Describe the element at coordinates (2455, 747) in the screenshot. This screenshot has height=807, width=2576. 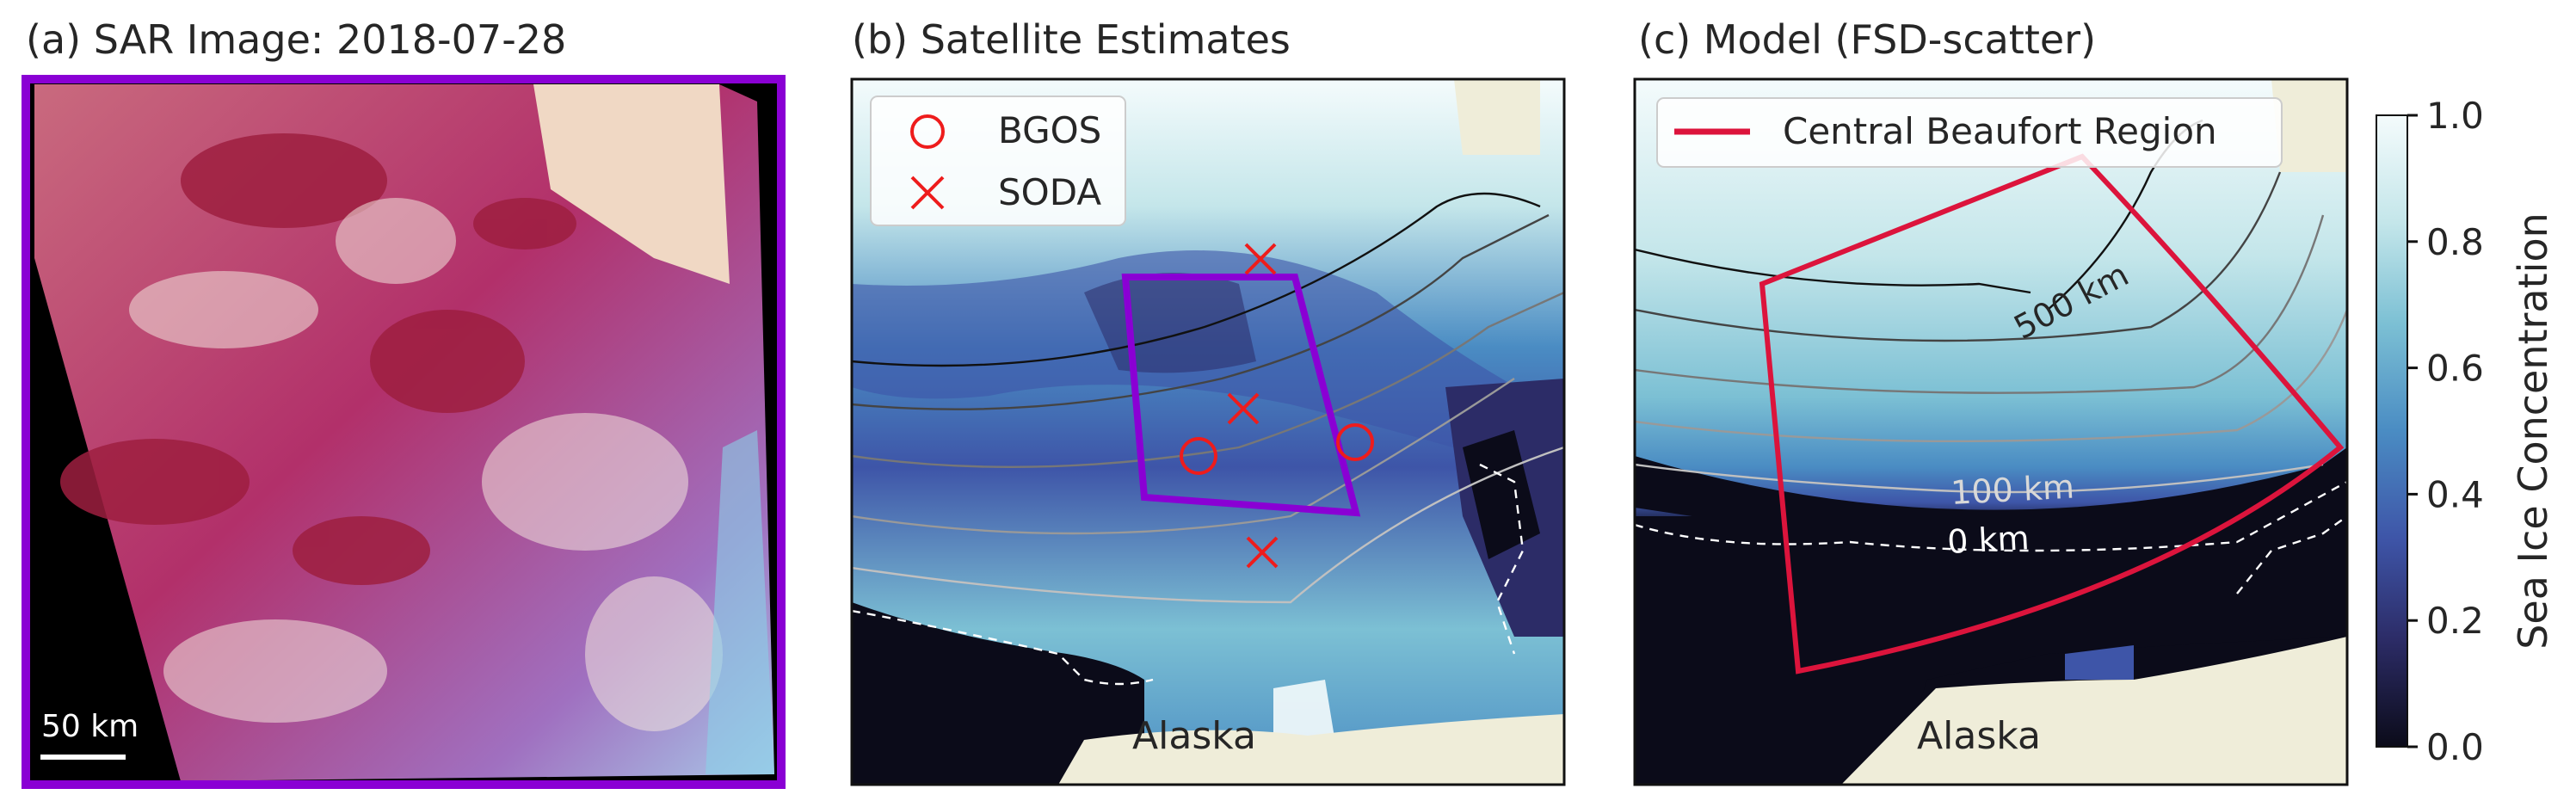
I see `colorbar-tick-label: 0.0` at that location.